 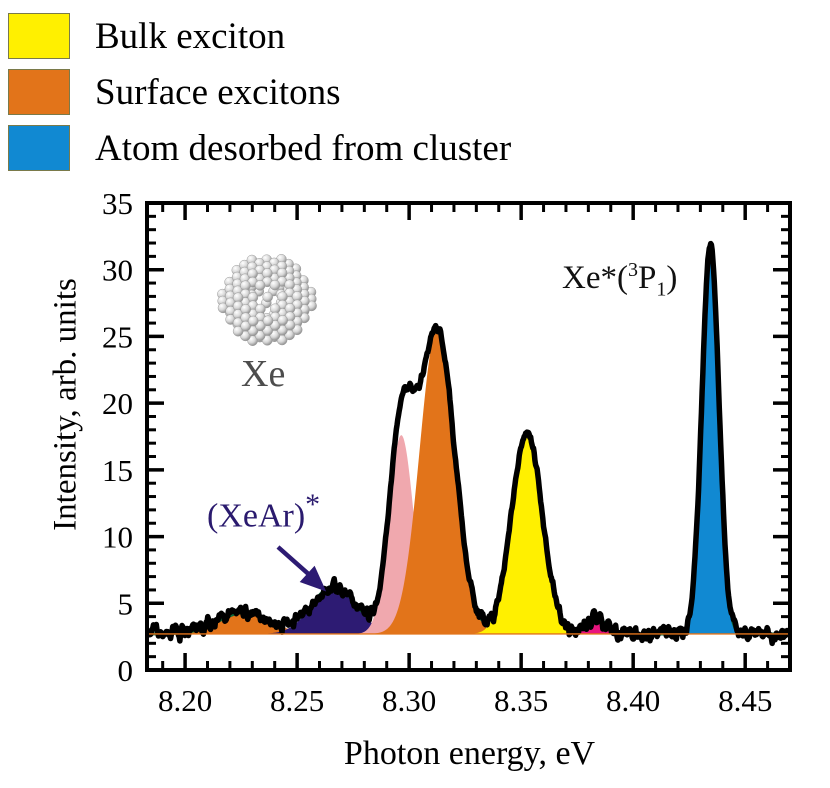 I want to click on annotation-xe-pre: Xe*(, so click(x=595, y=278).